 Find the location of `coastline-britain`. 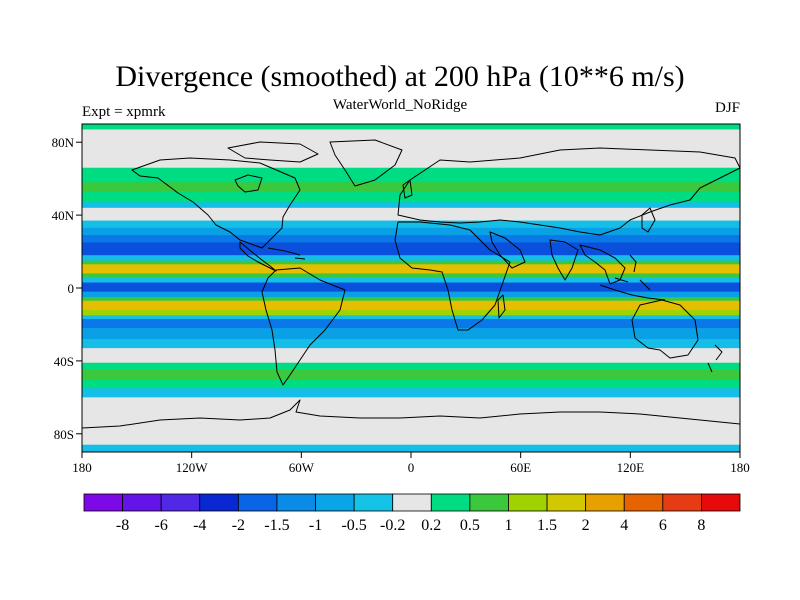

coastline-britain is located at coordinates (407, 189).